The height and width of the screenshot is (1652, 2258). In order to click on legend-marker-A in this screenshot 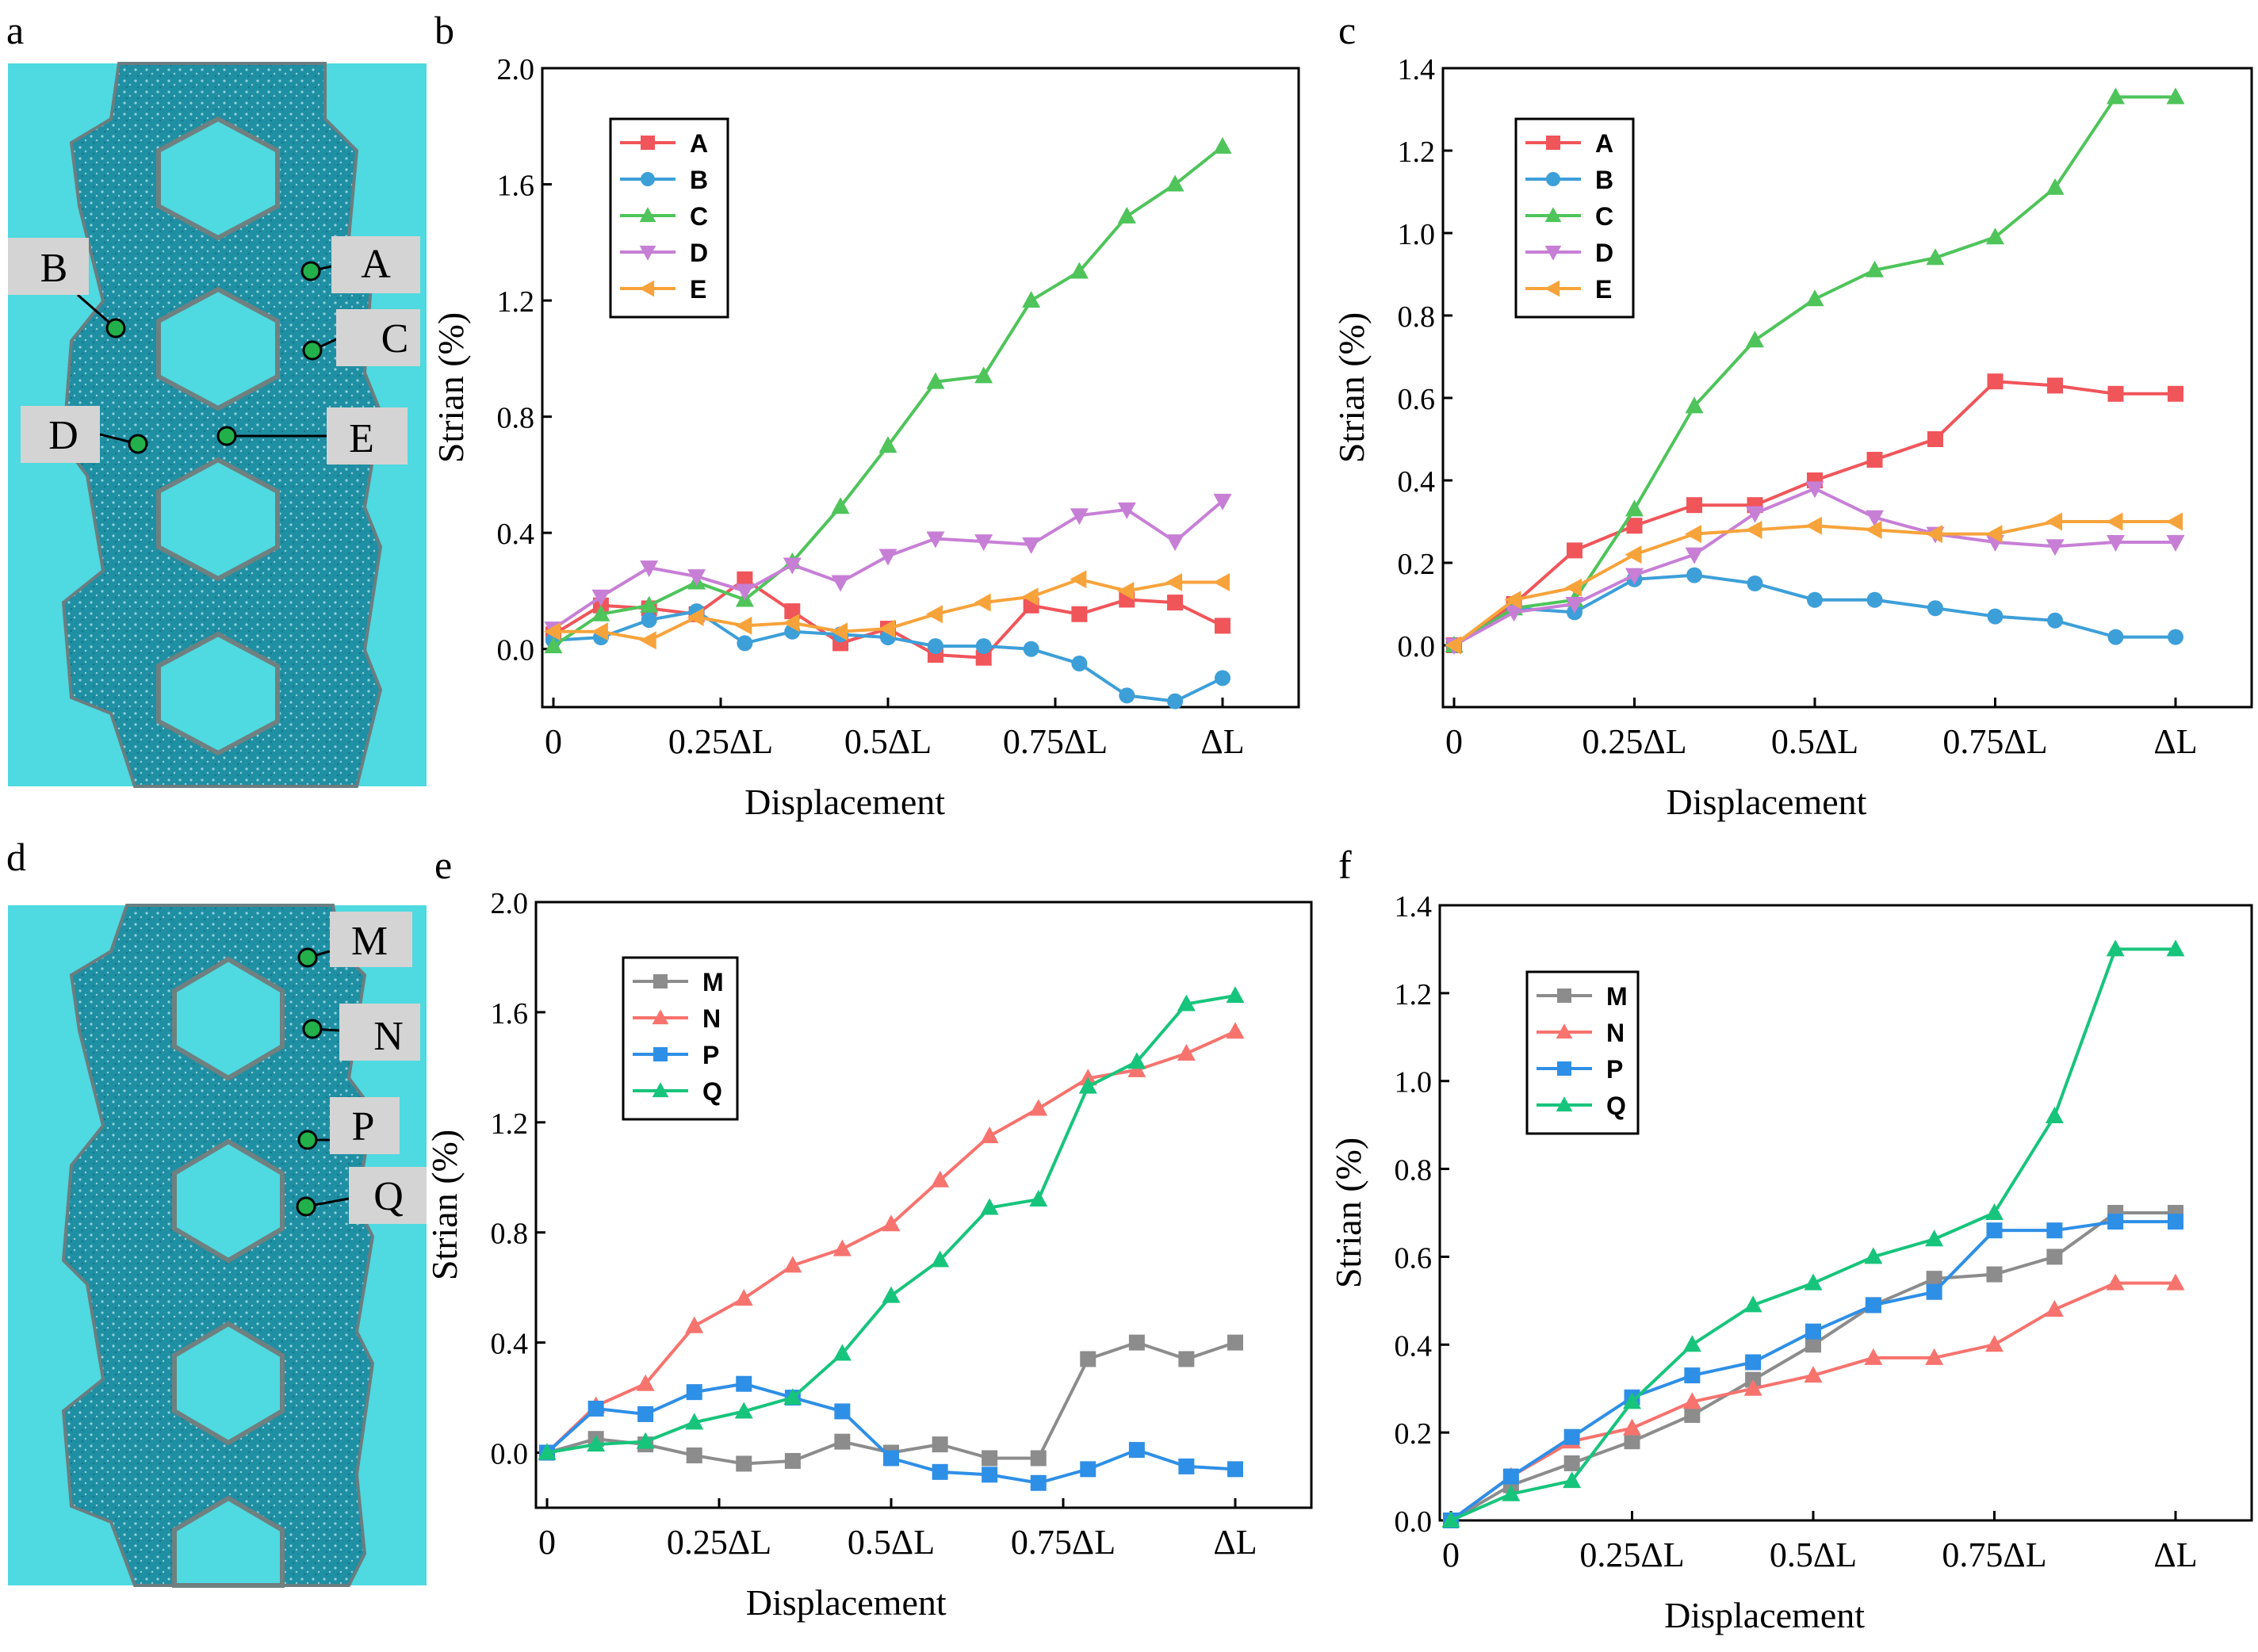, I will do `click(648, 143)`.